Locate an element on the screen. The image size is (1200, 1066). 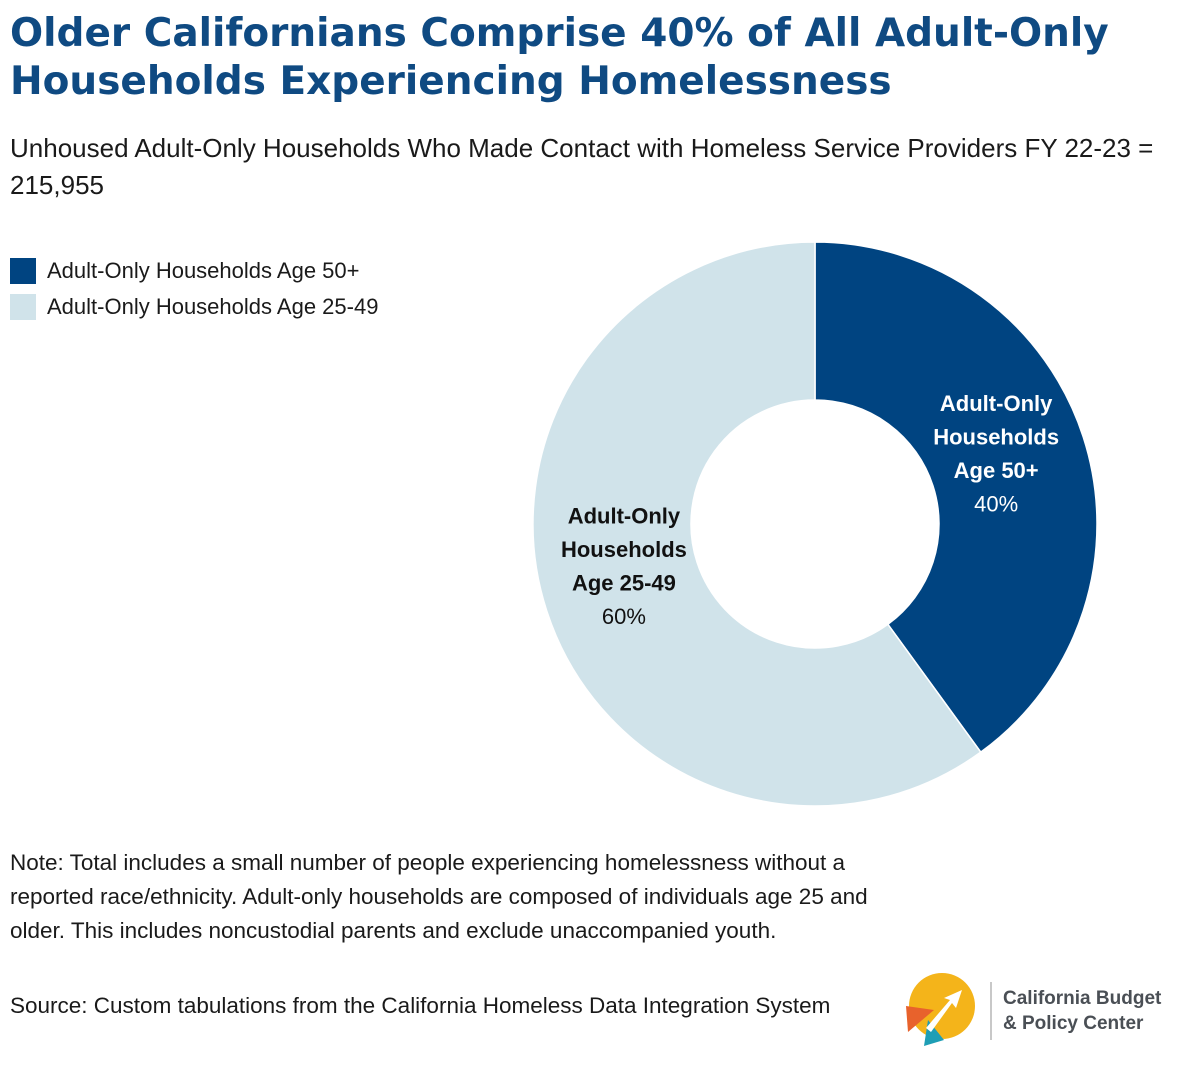
slice-name-line-age-25-49: Age 25-49 is located at coordinates (624, 582).